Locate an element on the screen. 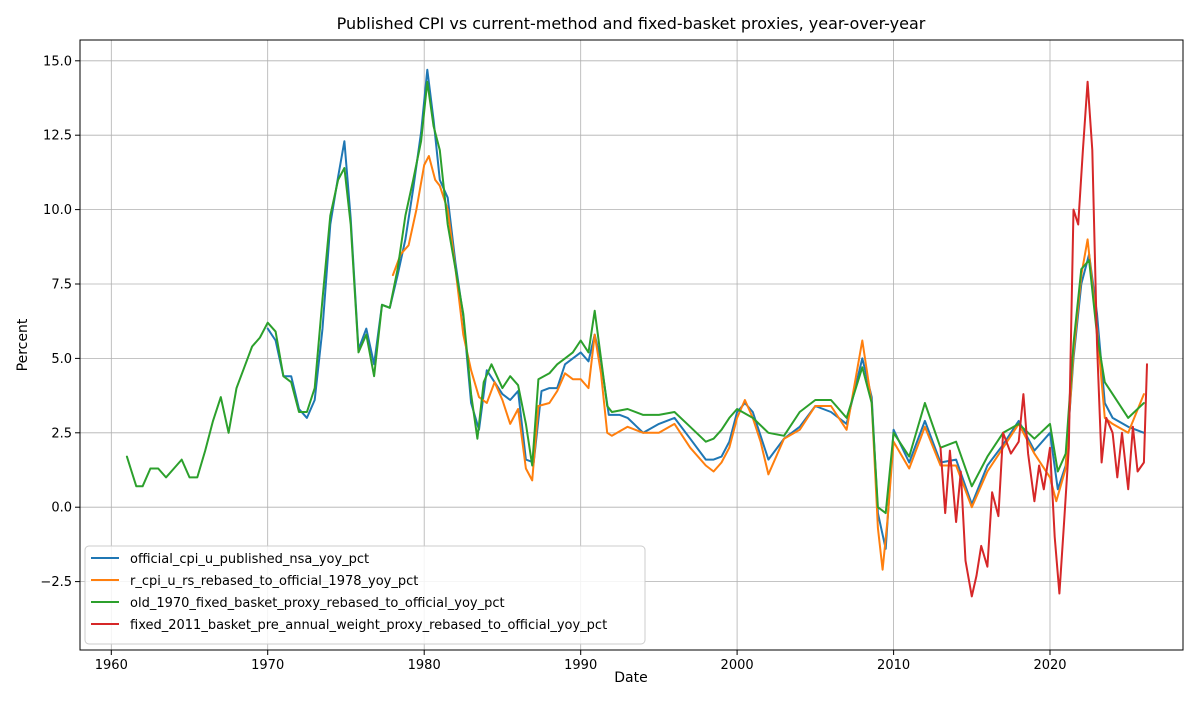  x-tick-label: 2020 is located at coordinates (1049, 665).